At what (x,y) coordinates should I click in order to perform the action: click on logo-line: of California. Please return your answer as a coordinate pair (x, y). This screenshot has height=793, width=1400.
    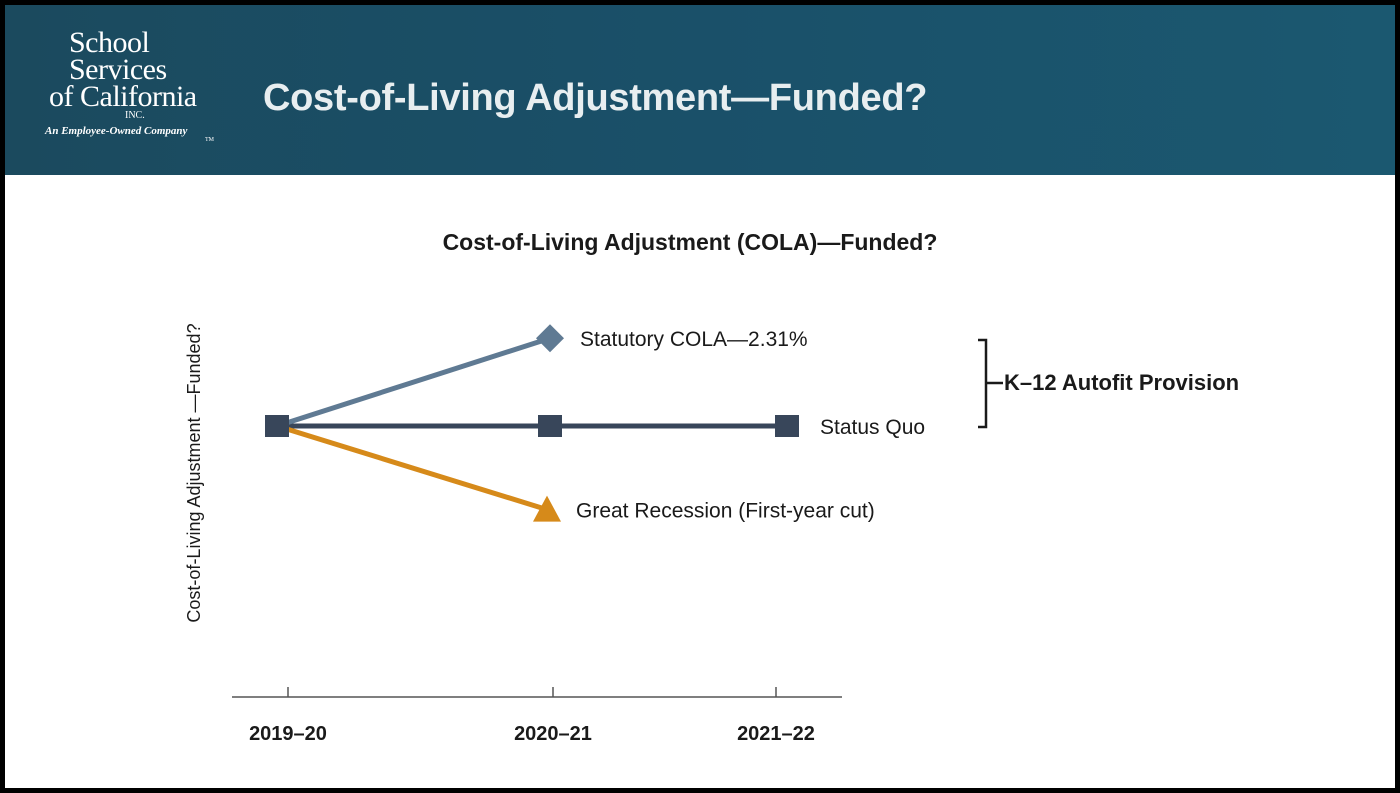
    Looking at the image, I should click on (123, 96).